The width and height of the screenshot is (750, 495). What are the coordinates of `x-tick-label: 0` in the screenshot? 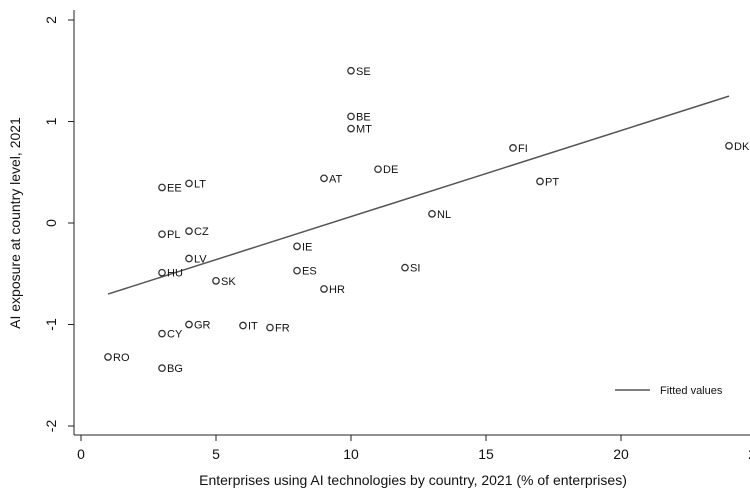 It's located at (81, 454).